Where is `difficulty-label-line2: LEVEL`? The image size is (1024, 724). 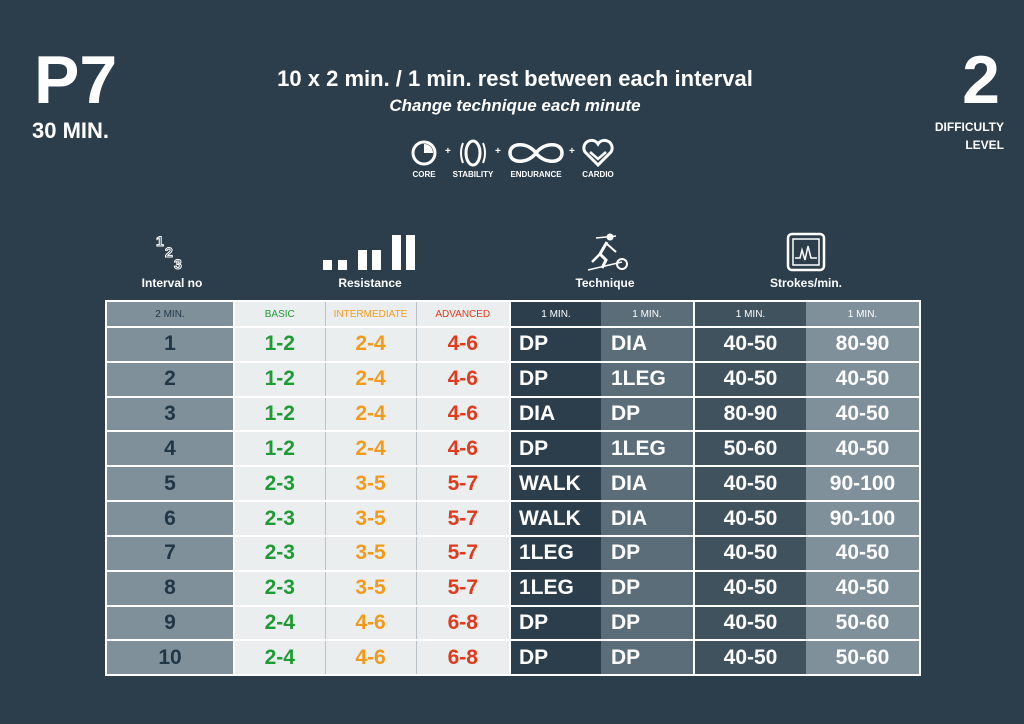 difficulty-label-line2: LEVEL is located at coordinates (984, 145).